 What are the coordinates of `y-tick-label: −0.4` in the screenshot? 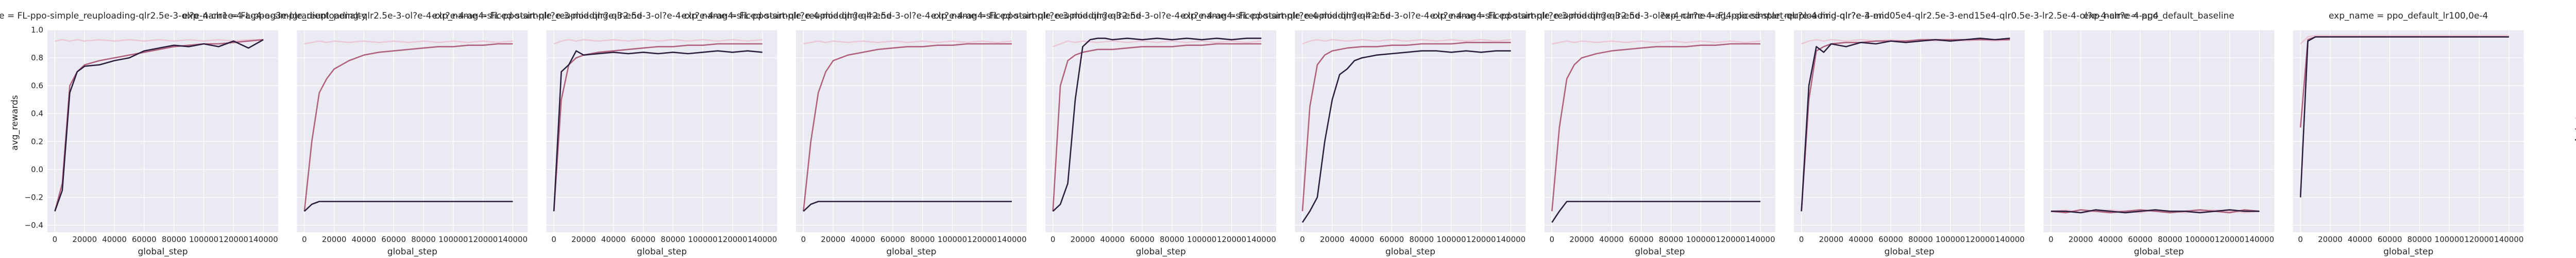 It's located at (34, 225).